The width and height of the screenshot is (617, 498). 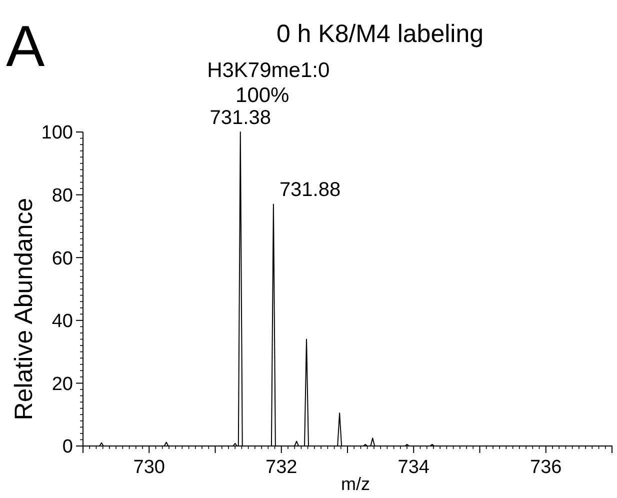 I want to click on text: 100%, so click(x=263, y=95).